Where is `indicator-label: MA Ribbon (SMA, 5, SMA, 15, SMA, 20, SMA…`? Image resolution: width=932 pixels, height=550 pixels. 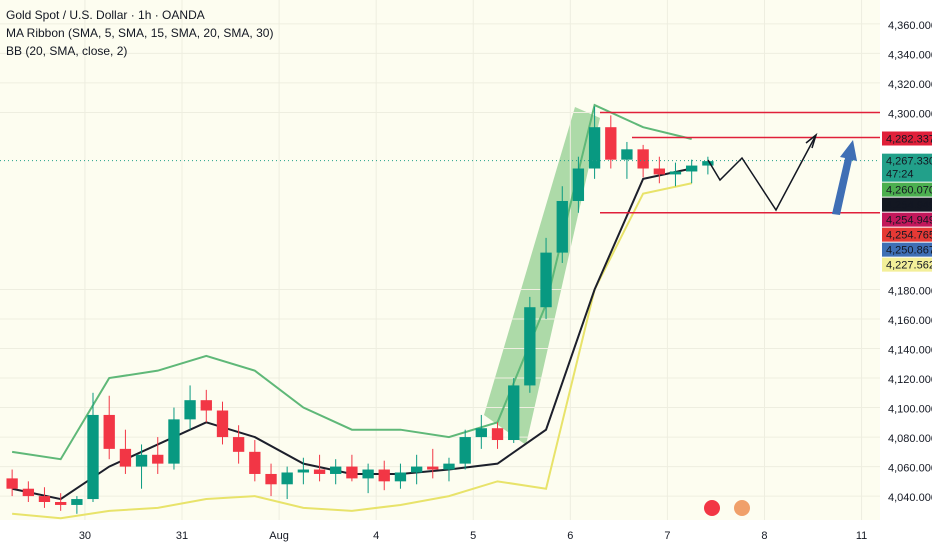
indicator-label: MA Ribbon (SMA, 5, SMA, 15, SMA, 20, SMA… is located at coordinates (139, 33).